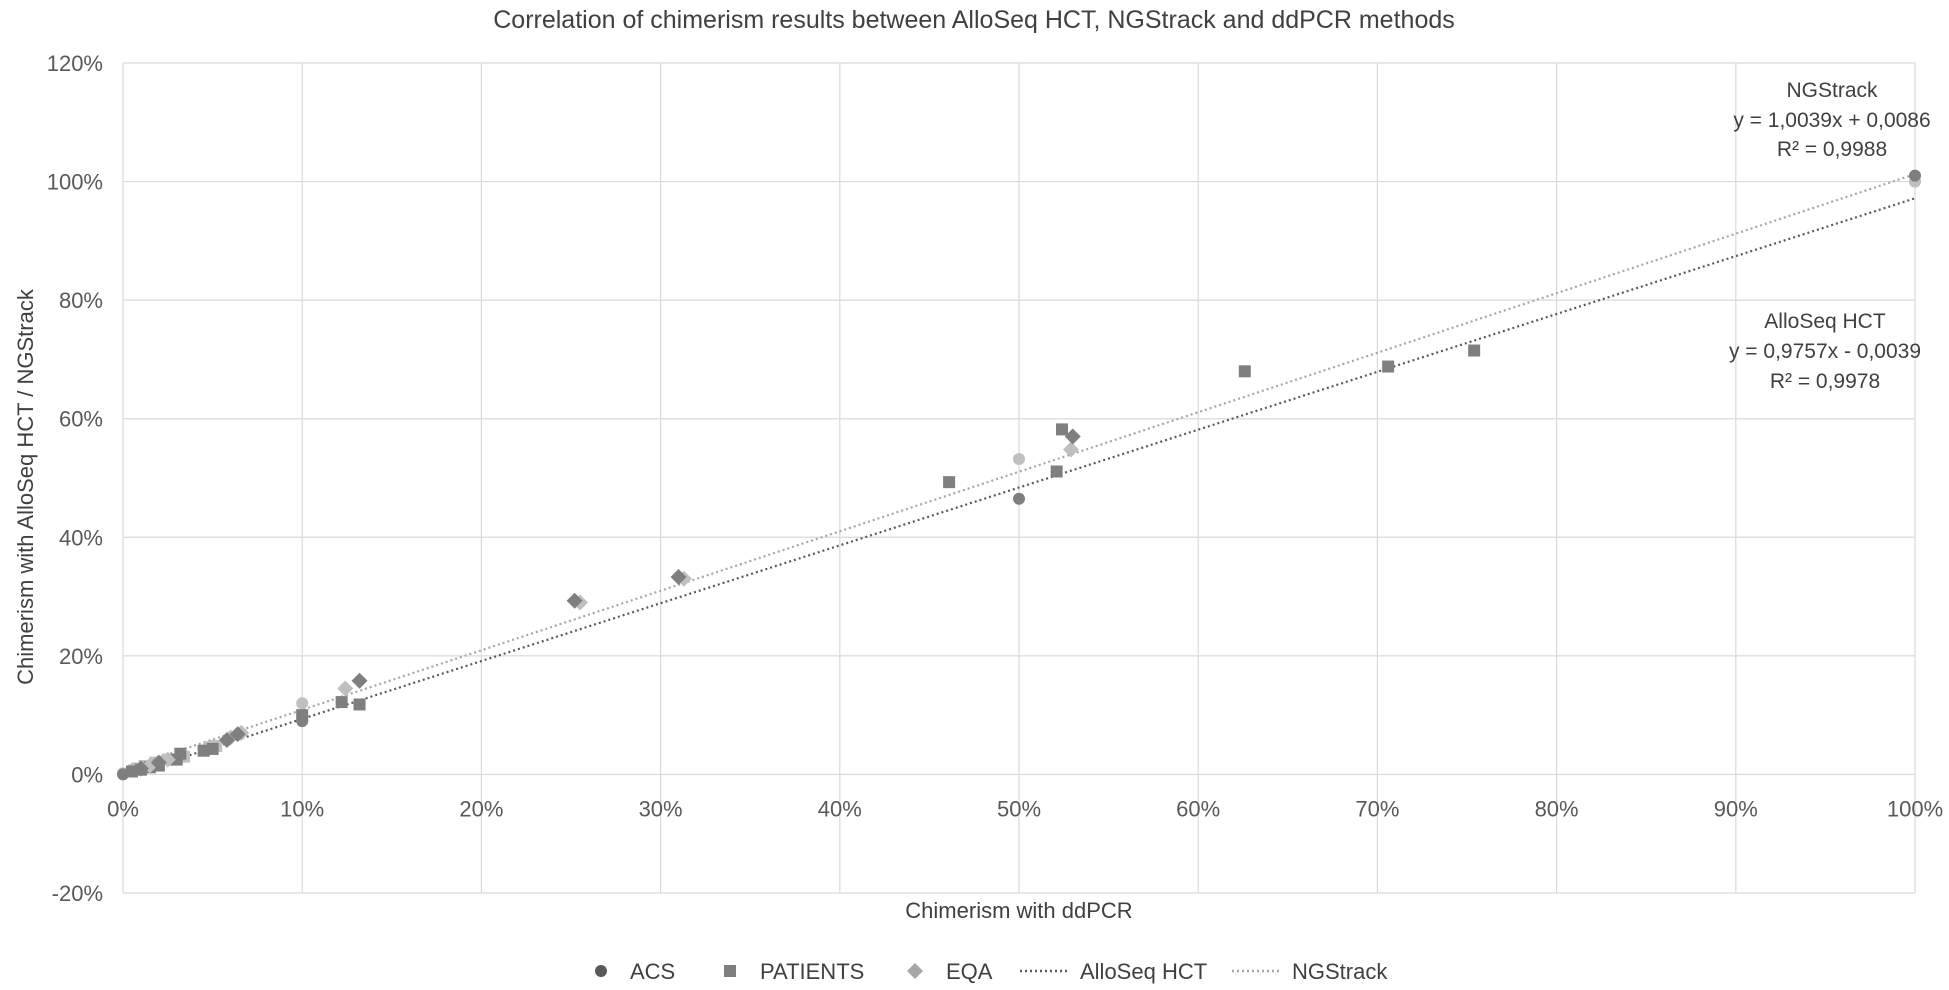  I want to click on legend: ACS PATIENTS EQA AlloSeq HCT NGStrack, so click(991, 971).